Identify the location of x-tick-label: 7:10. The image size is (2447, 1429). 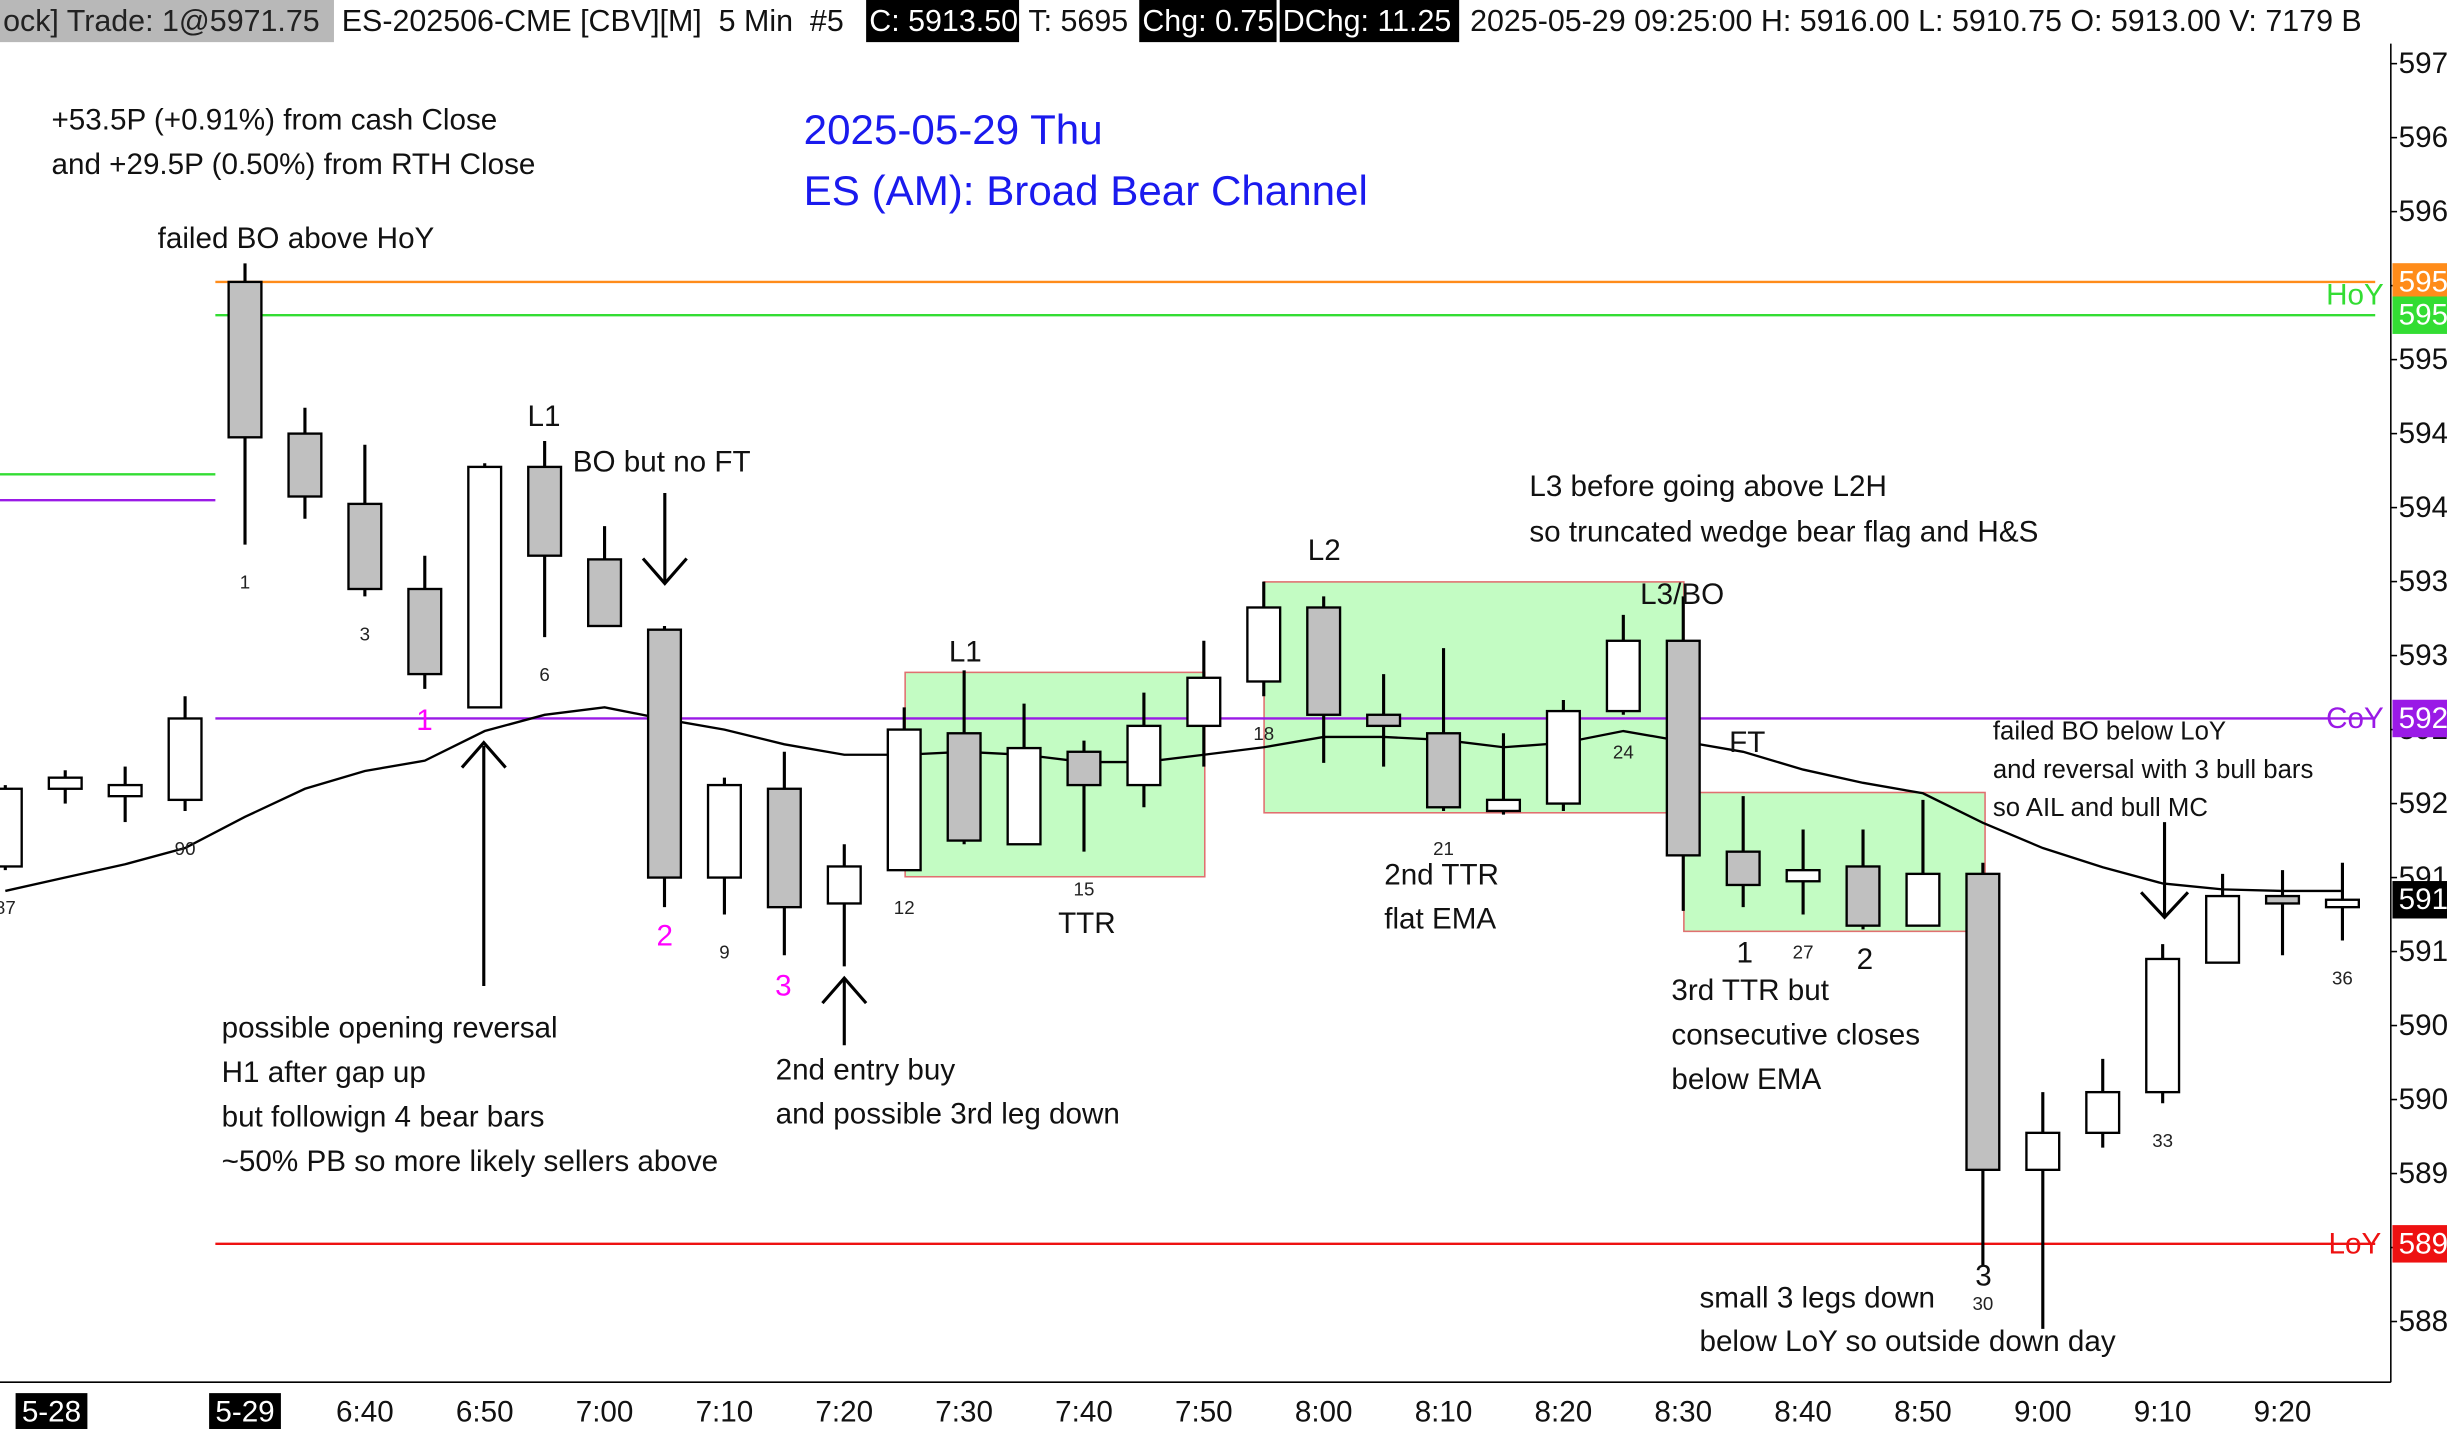
(725, 1411).